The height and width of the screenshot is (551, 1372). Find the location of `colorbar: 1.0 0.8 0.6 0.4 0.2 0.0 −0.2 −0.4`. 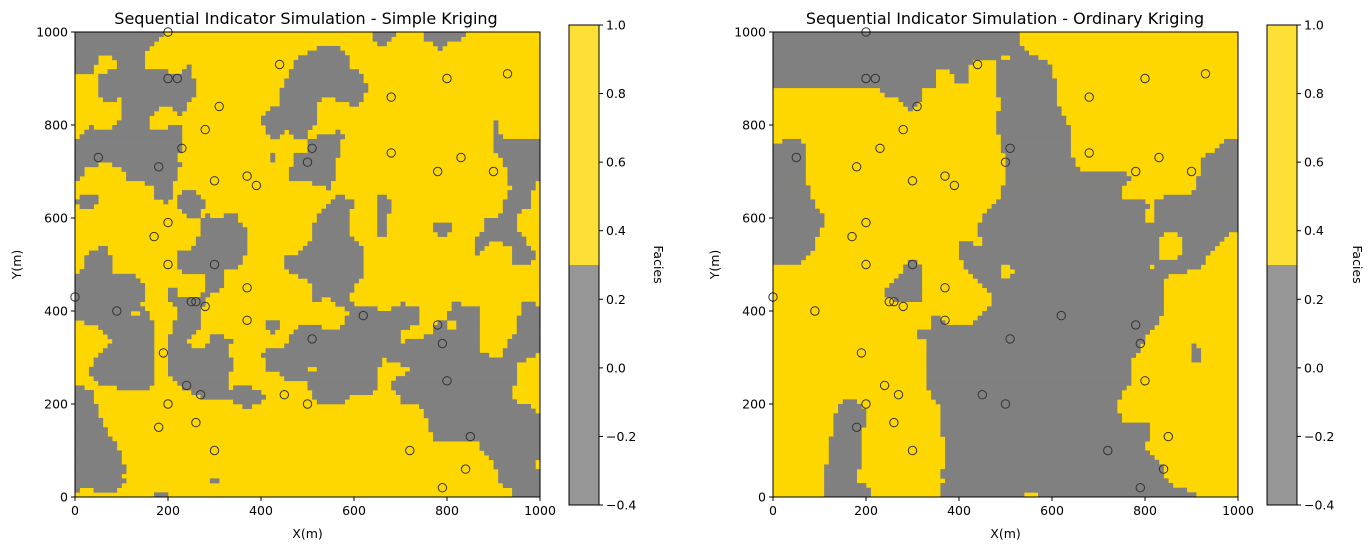

colorbar: 1.0 0.8 0.6 0.4 0.2 0.0 −0.2 −0.4 is located at coordinates (602, 265).